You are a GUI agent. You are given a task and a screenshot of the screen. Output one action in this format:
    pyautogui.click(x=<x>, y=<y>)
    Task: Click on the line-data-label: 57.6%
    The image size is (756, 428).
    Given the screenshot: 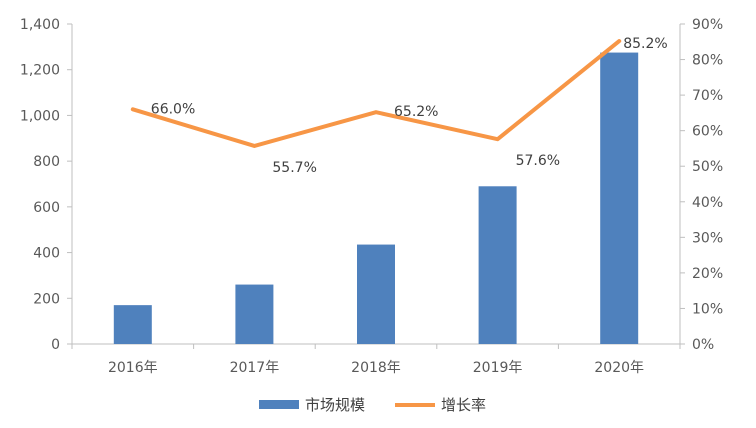 What is the action you would take?
    pyautogui.click(x=538, y=161)
    